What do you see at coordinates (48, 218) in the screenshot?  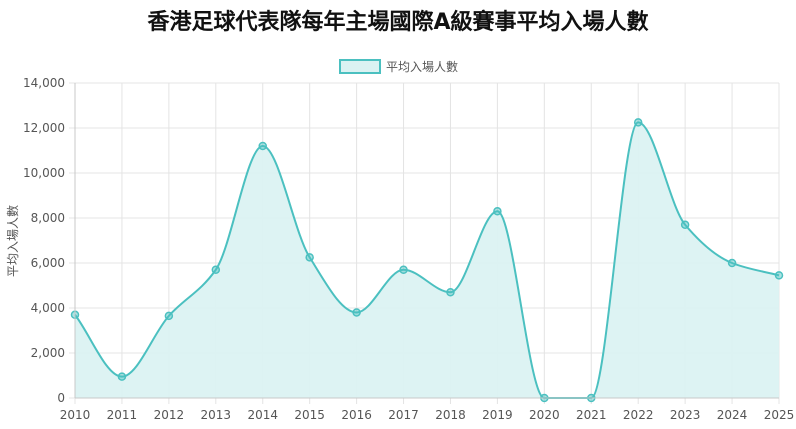 I see `y-tick-label: 8,000` at bounding box center [48, 218].